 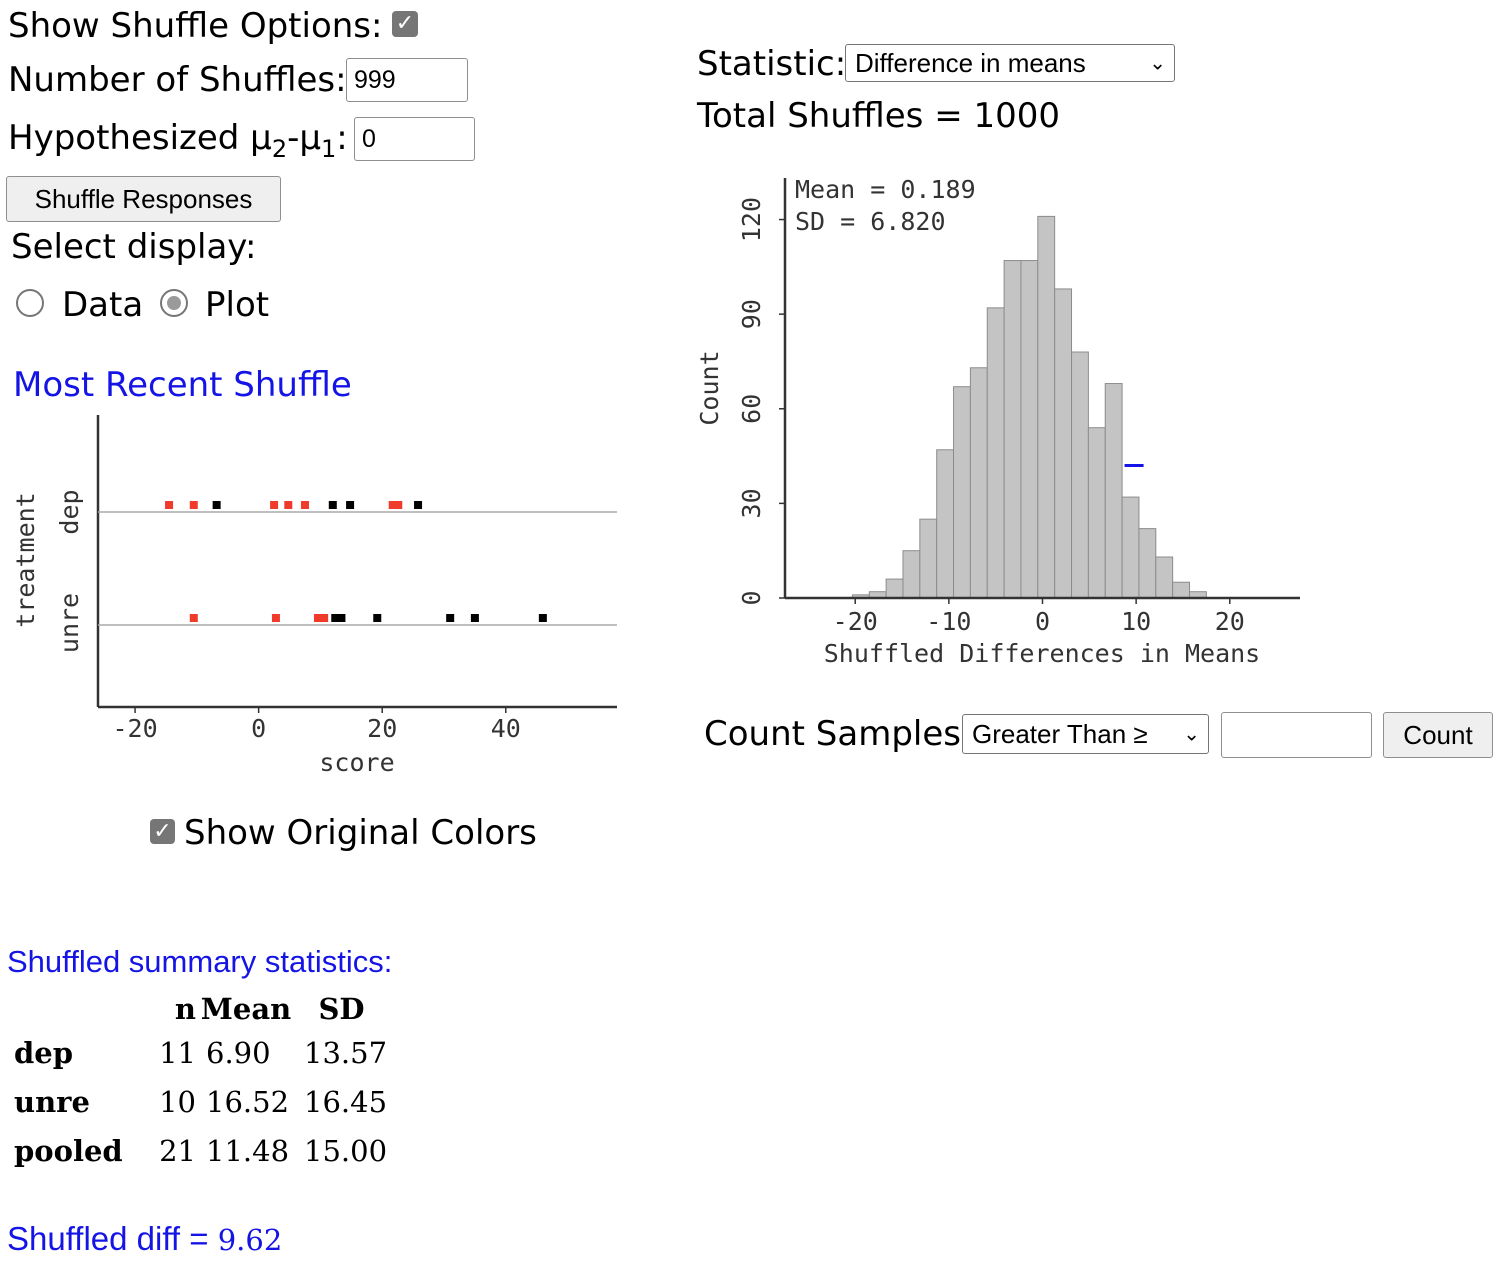 What do you see at coordinates (69, 623) in the screenshot?
I see `dotplot-category-unre: unre` at bounding box center [69, 623].